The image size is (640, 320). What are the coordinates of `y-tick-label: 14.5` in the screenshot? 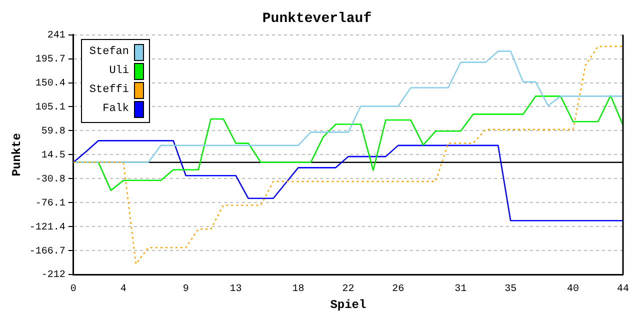 It's located at (53, 156).